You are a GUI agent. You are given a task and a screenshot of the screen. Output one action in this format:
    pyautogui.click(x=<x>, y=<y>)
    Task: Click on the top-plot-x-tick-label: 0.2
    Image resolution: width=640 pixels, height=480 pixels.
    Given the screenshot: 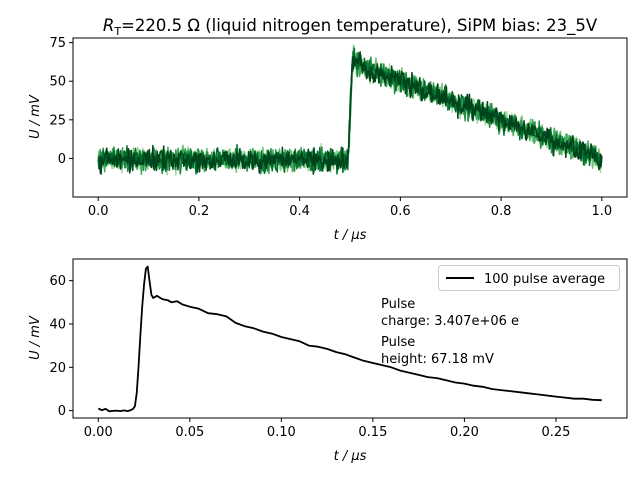 What is the action you would take?
    pyautogui.click(x=199, y=211)
    